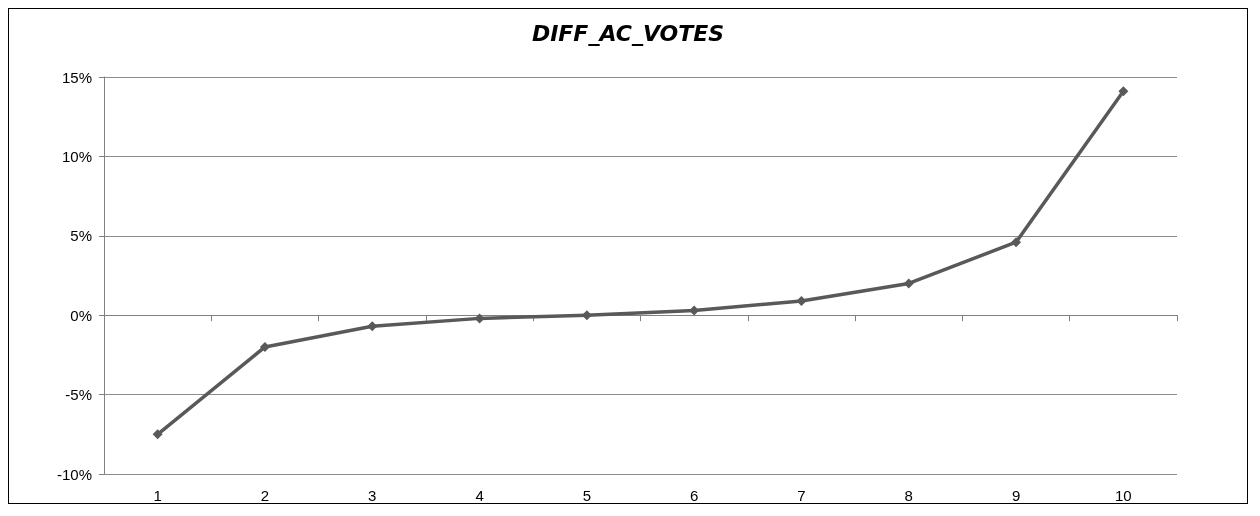  I want to click on x-tick-label: 4, so click(479, 495).